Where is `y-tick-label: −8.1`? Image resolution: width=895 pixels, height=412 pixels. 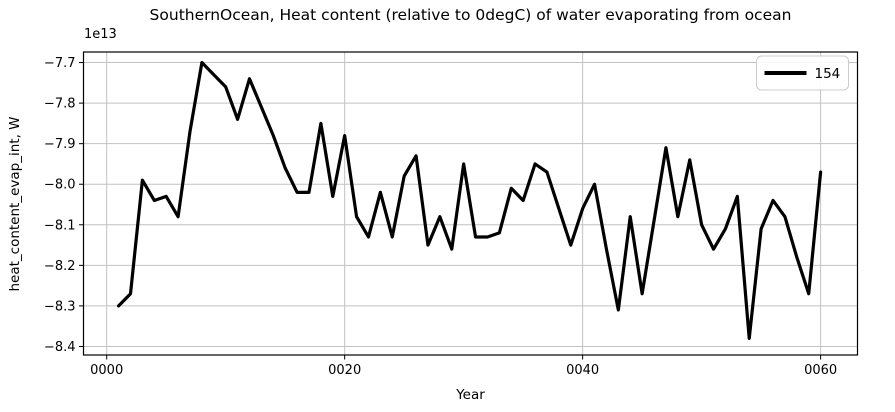
y-tick-label: −8.1 is located at coordinates (60, 225).